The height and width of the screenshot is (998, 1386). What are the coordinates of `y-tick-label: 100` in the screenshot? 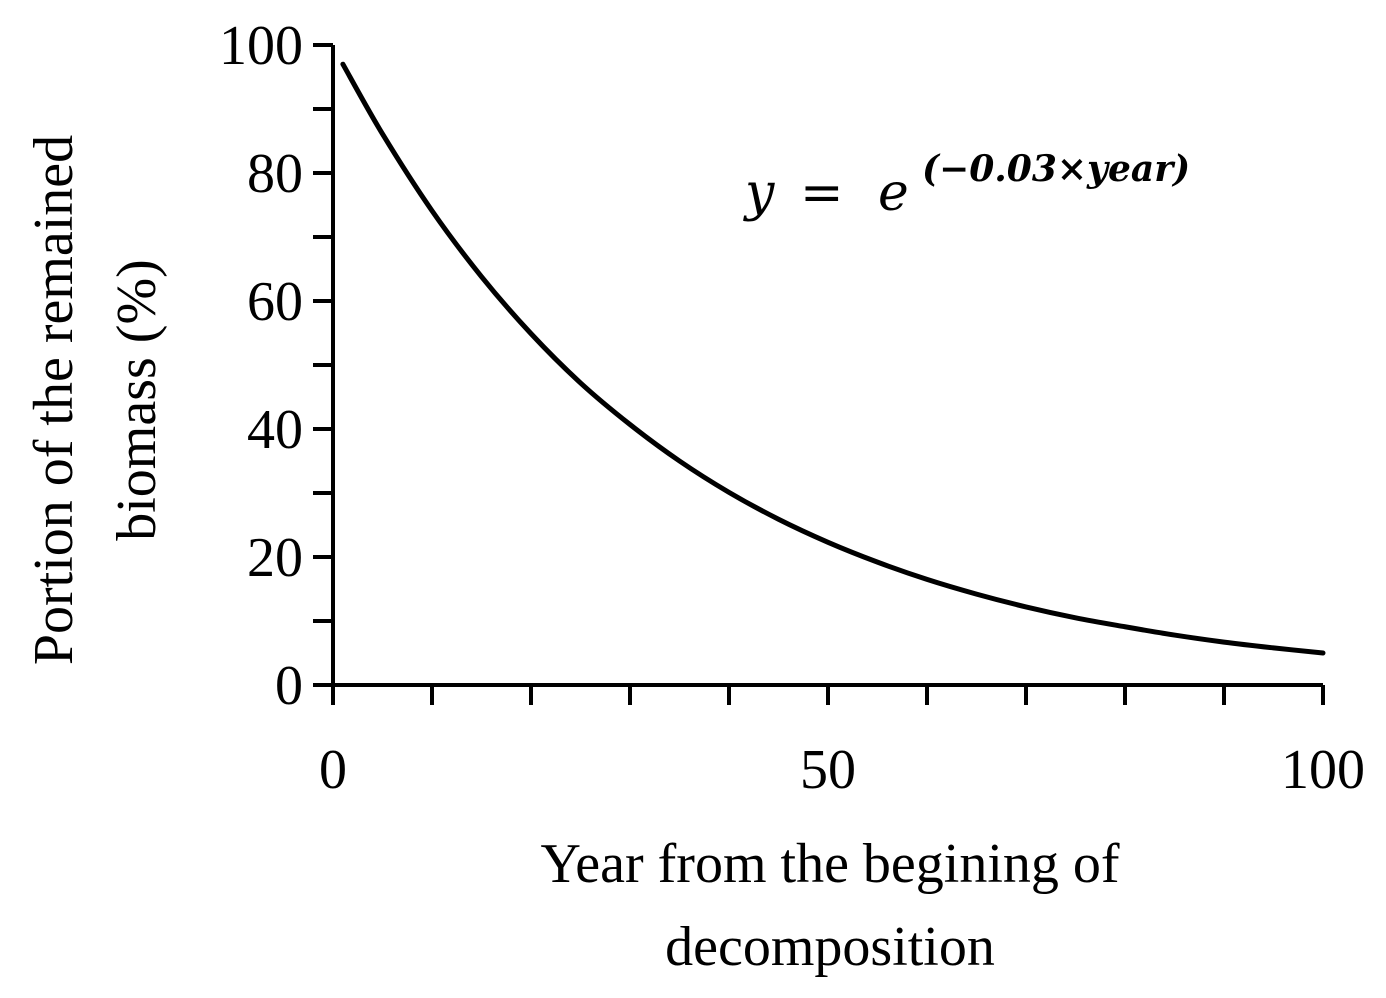 It's located at (261, 46).